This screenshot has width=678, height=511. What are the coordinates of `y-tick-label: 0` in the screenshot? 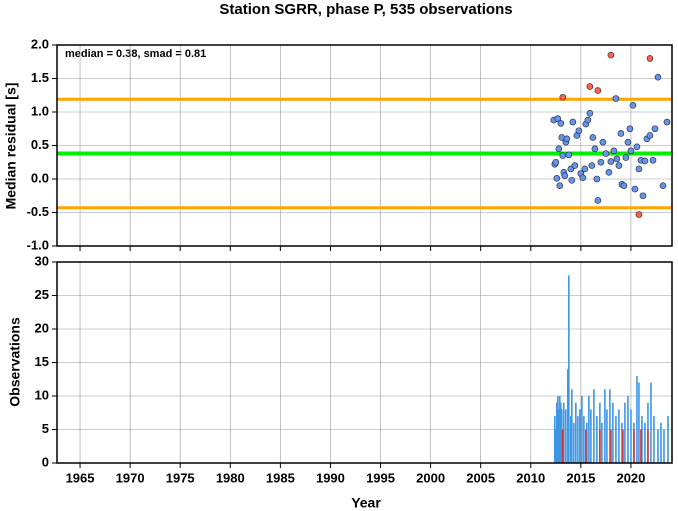 It's located at (45, 461).